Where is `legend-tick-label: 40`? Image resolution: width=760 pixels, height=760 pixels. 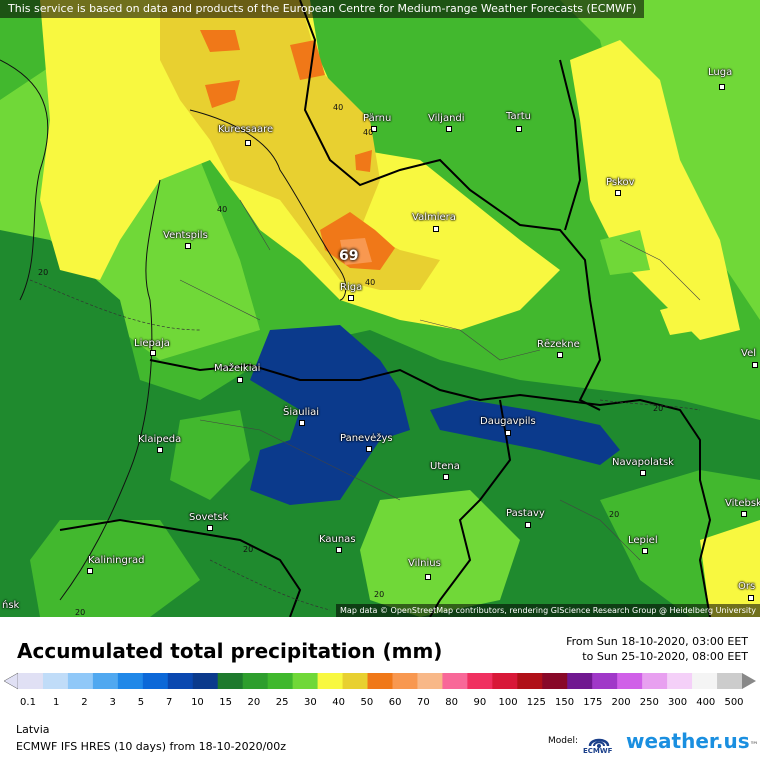 legend-tick-label: 40 is located at coordinates (338, 702).